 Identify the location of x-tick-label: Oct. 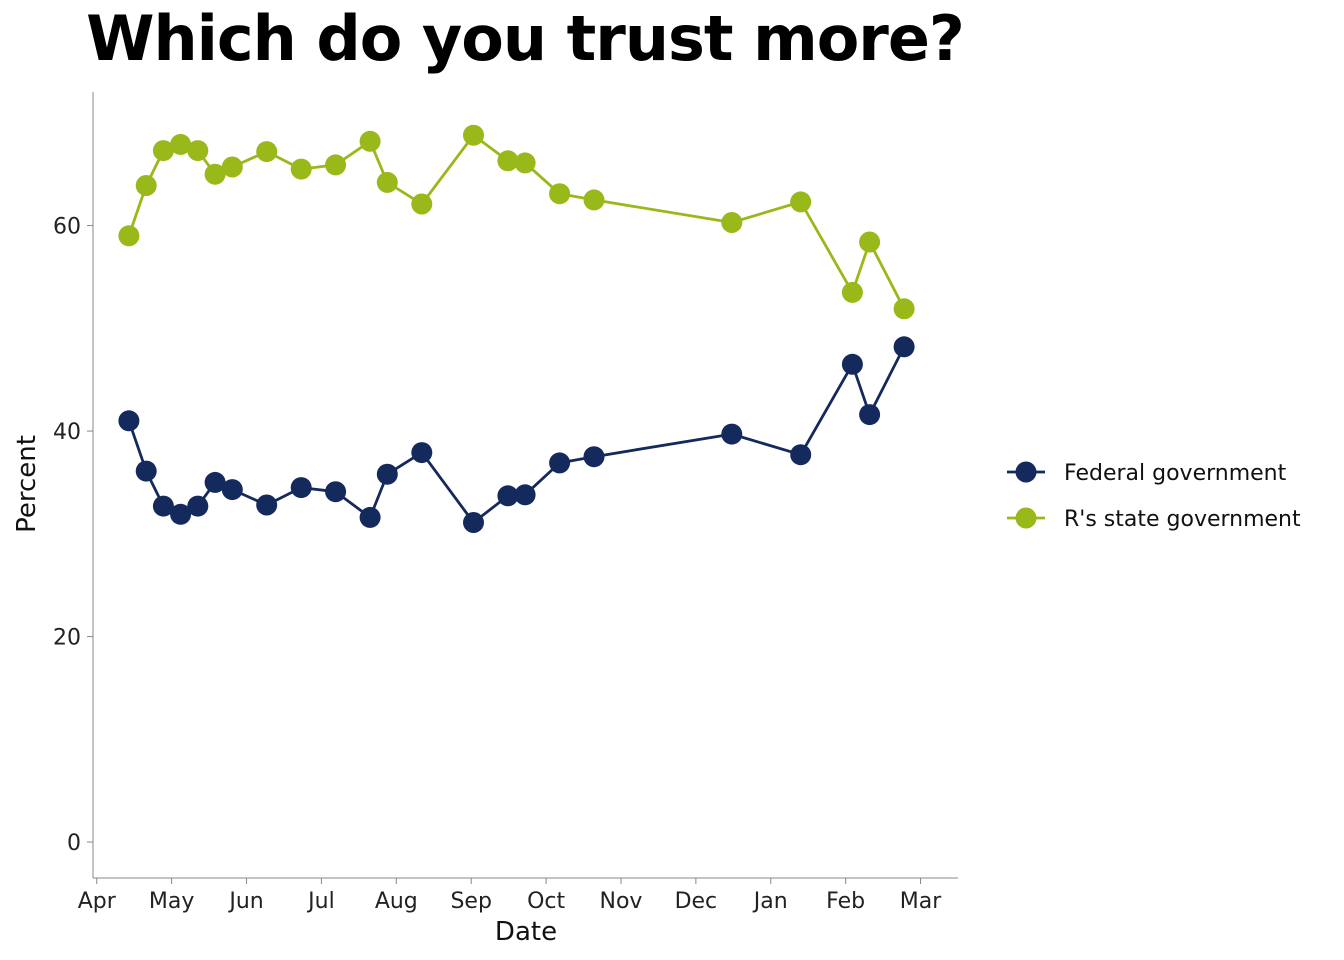
(546, 901).